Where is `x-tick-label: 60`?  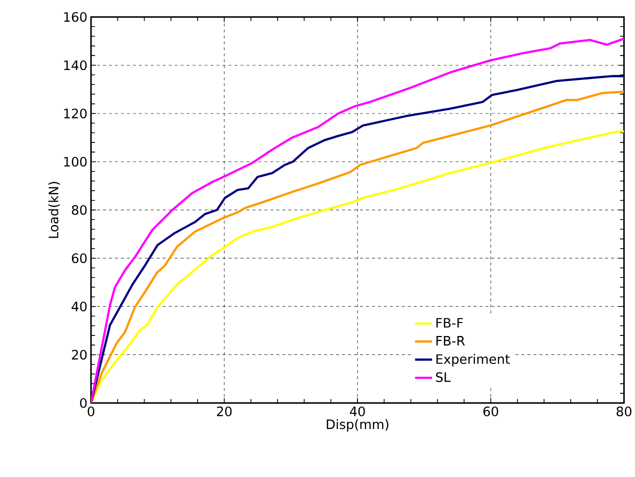
x-tick-label: 60 is located at coordinates (490, 411).